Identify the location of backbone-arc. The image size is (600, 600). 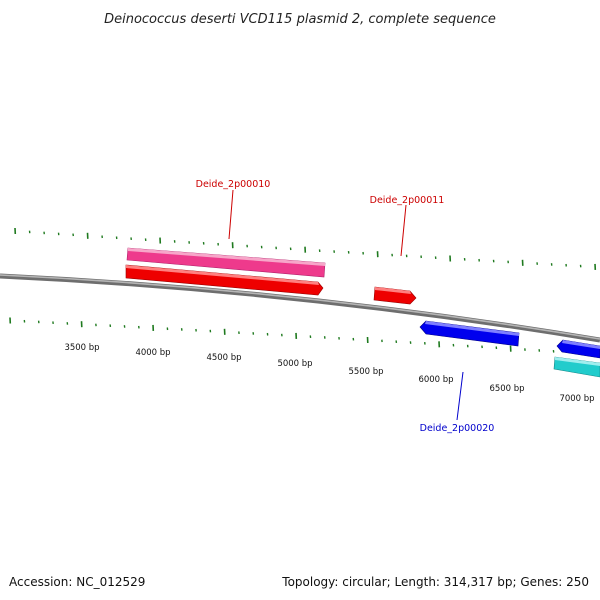
(300, 308).